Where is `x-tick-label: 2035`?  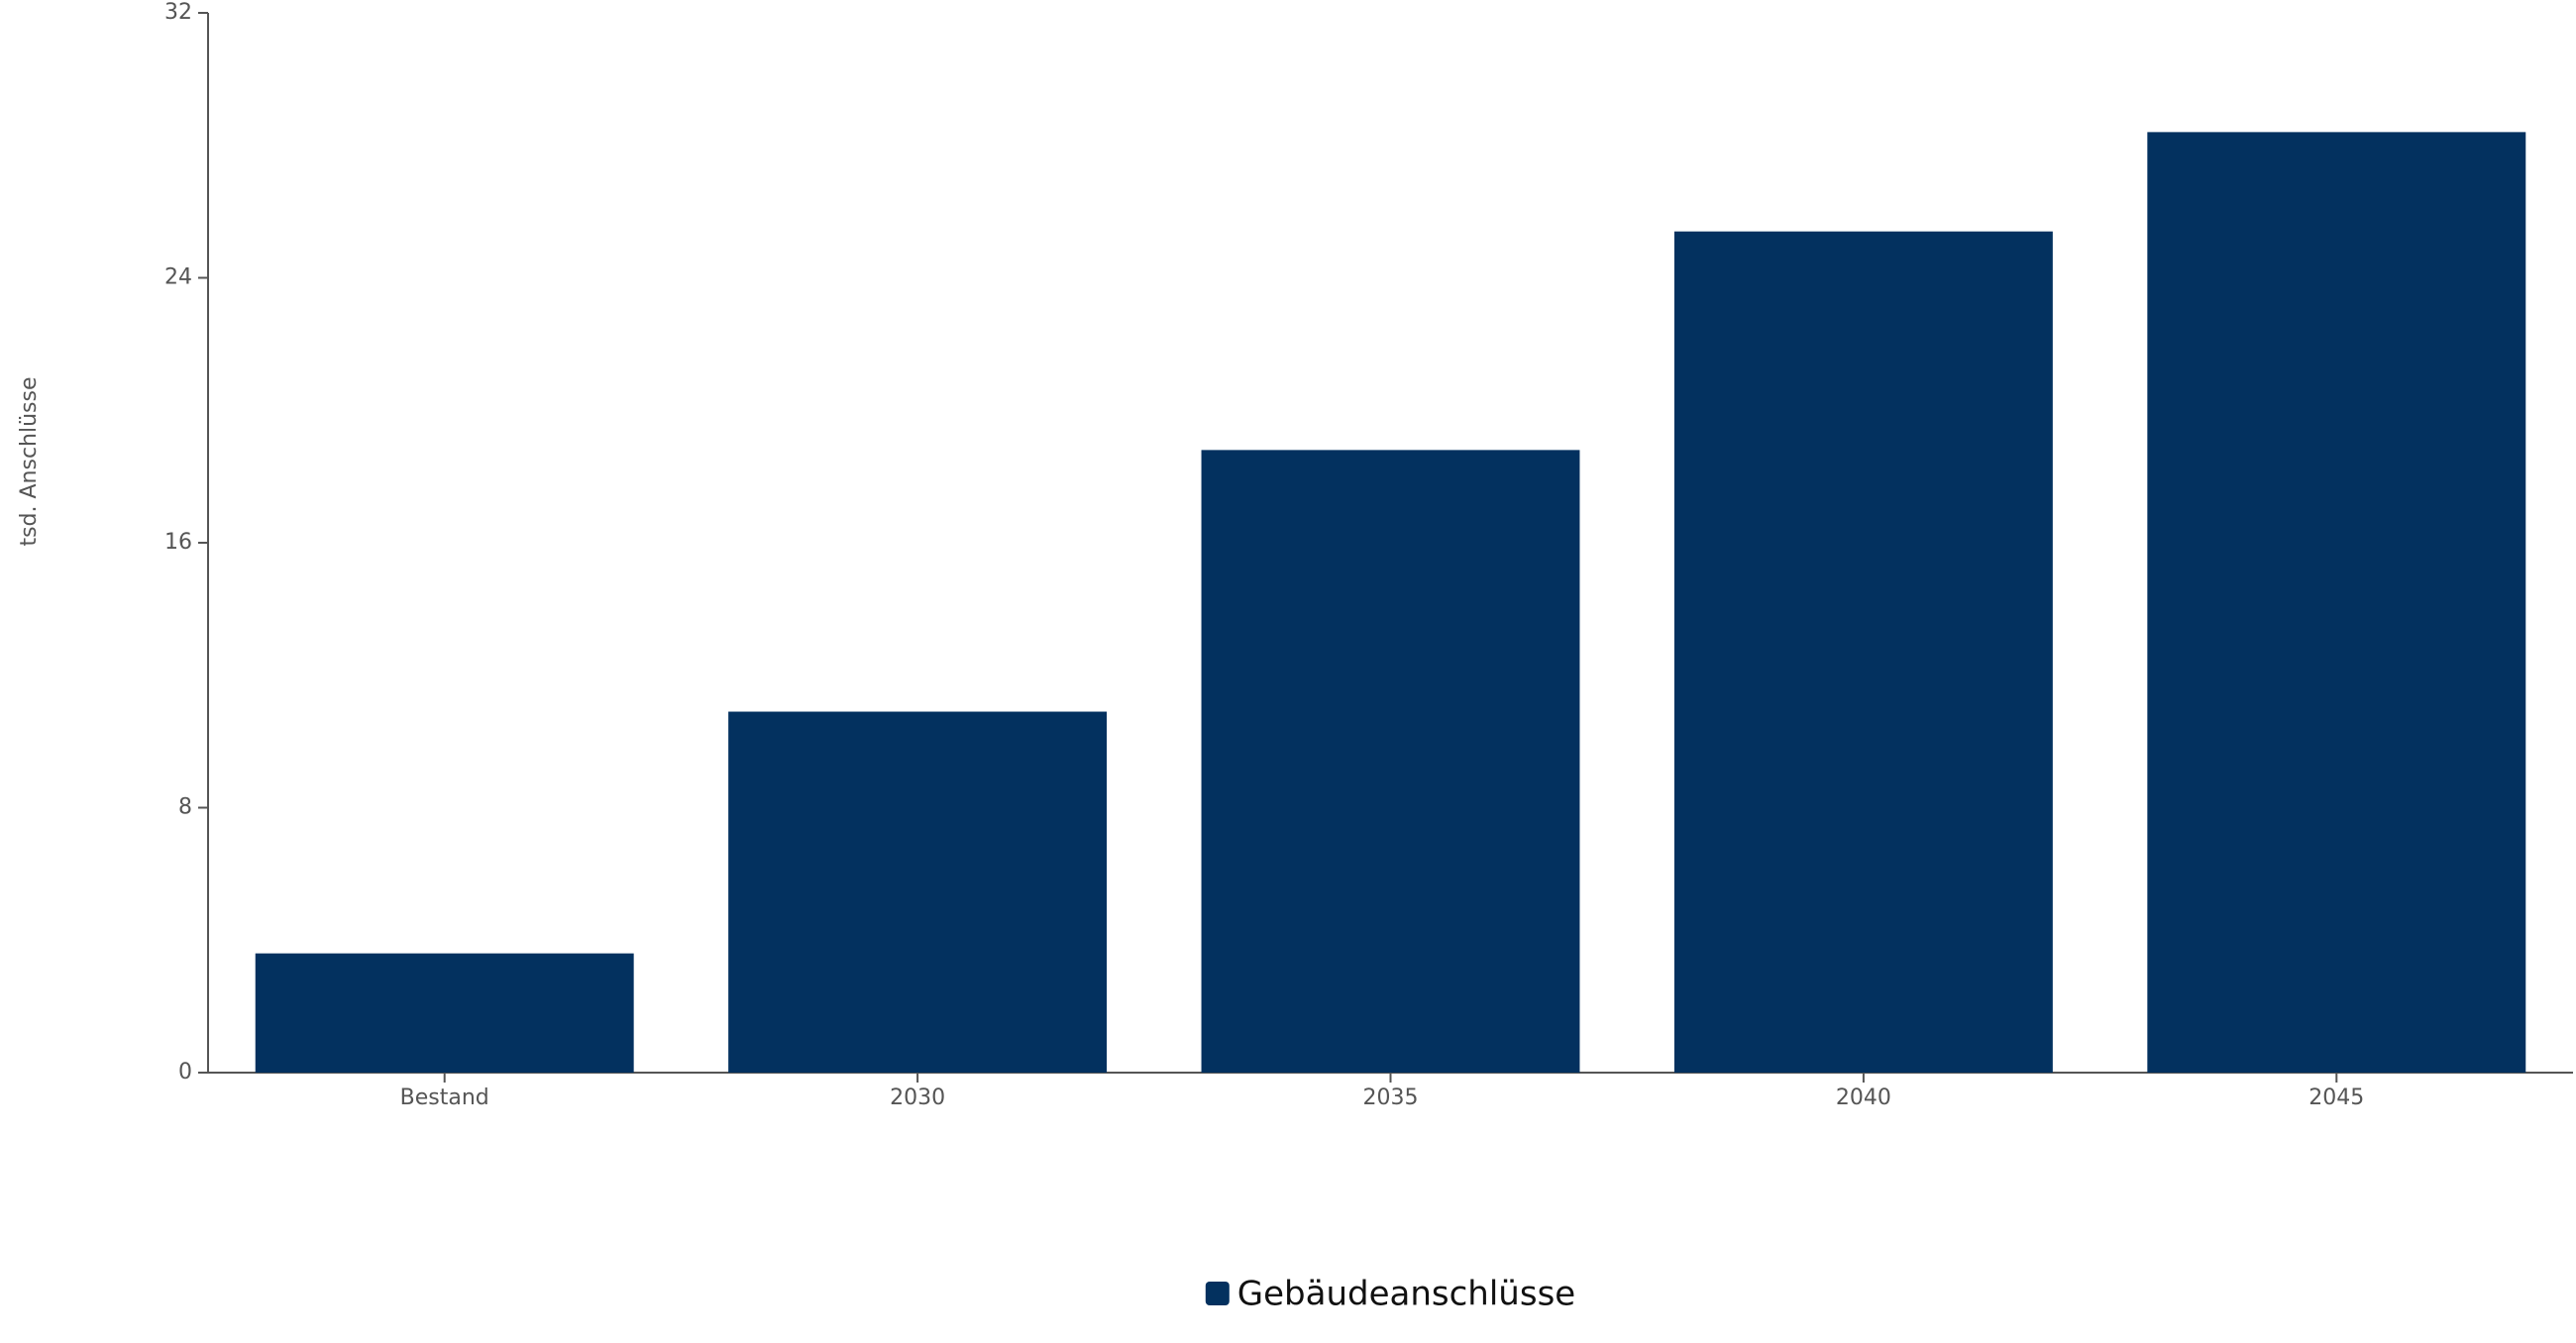 x-tick-label: 2035 is located at coordinates (1391, 1097).